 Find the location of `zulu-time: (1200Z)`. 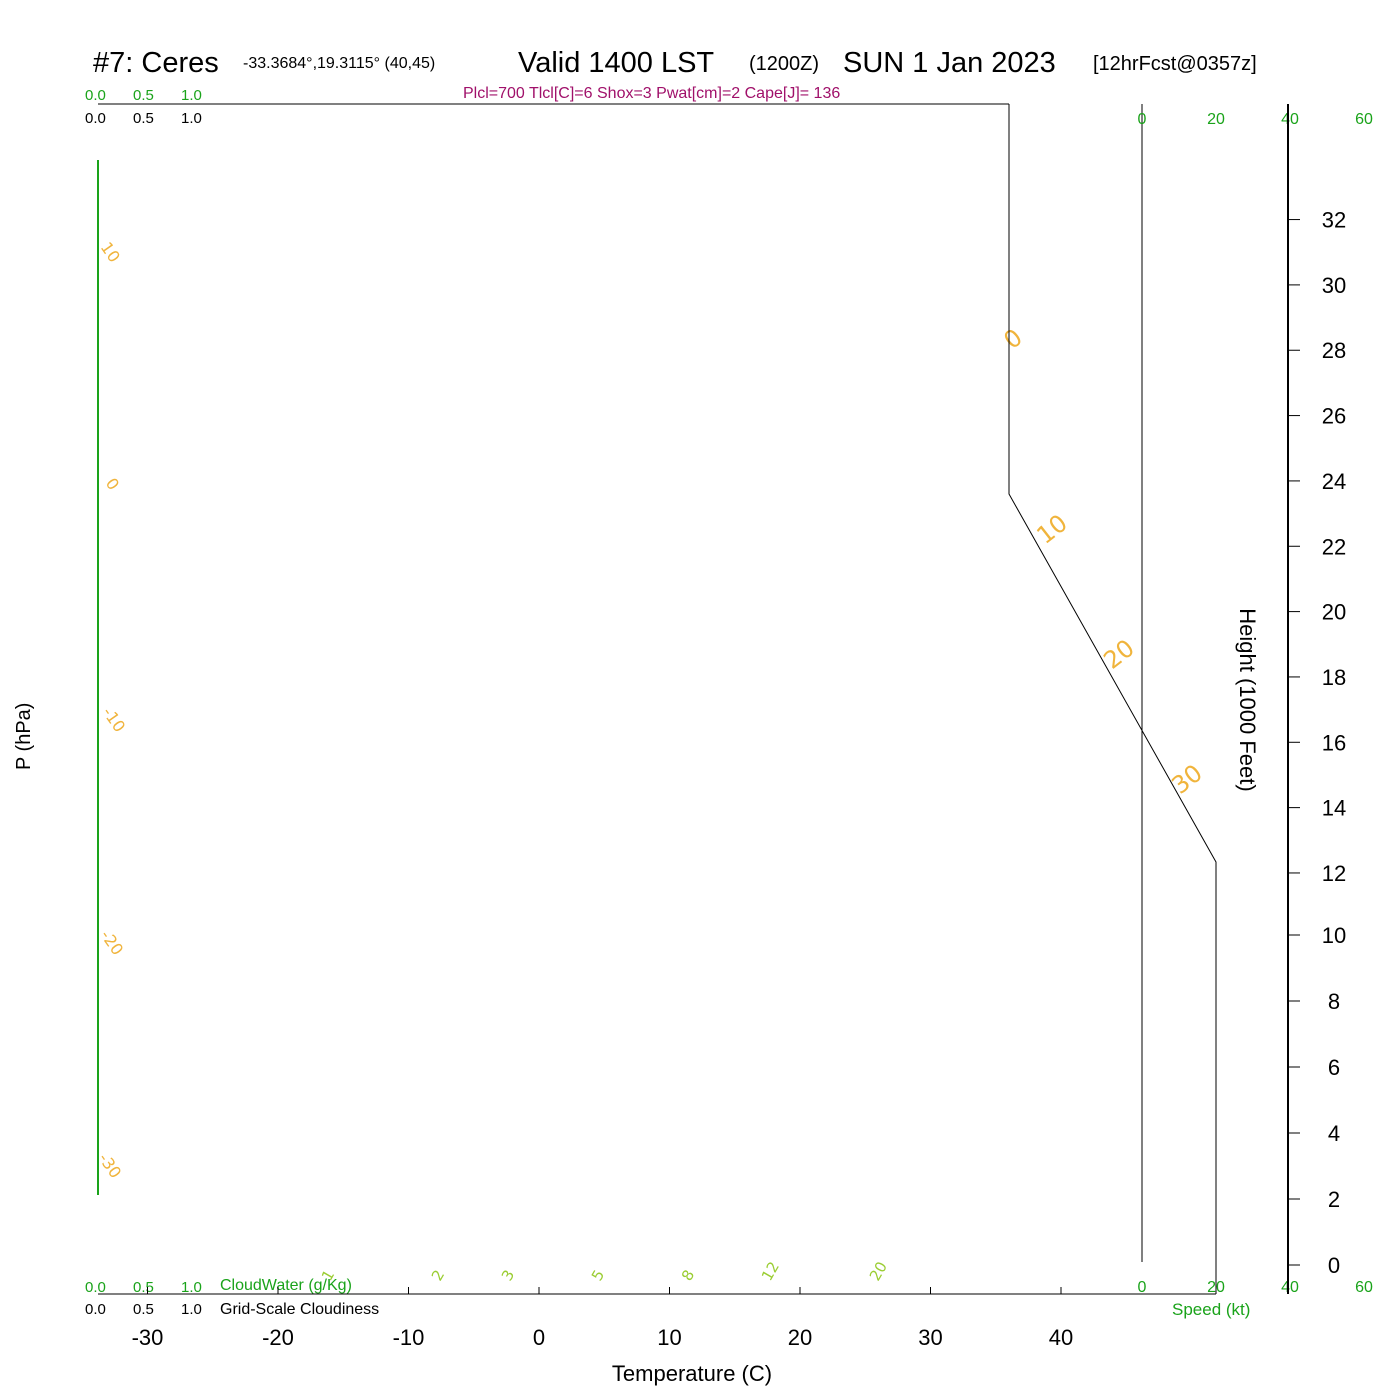

zulu-time: (1200Z) is located at coordinates (784, 64).